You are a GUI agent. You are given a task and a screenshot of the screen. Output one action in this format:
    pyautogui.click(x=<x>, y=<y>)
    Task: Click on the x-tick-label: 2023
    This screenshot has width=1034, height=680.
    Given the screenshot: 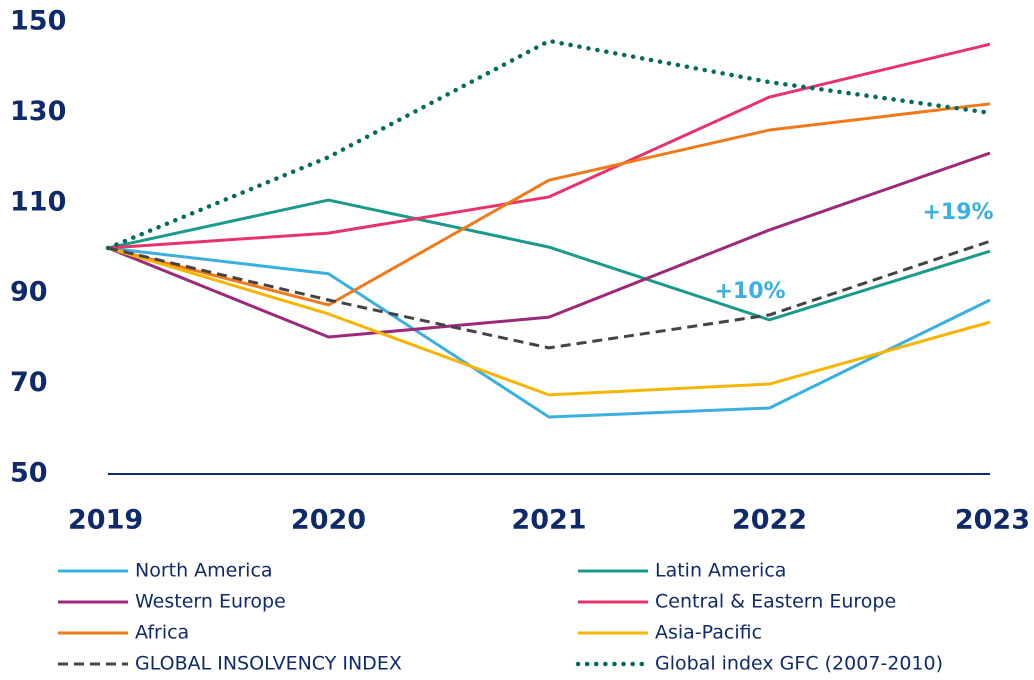 What is the action you would take?
    pyautogui.click(x=992, y=520)
    